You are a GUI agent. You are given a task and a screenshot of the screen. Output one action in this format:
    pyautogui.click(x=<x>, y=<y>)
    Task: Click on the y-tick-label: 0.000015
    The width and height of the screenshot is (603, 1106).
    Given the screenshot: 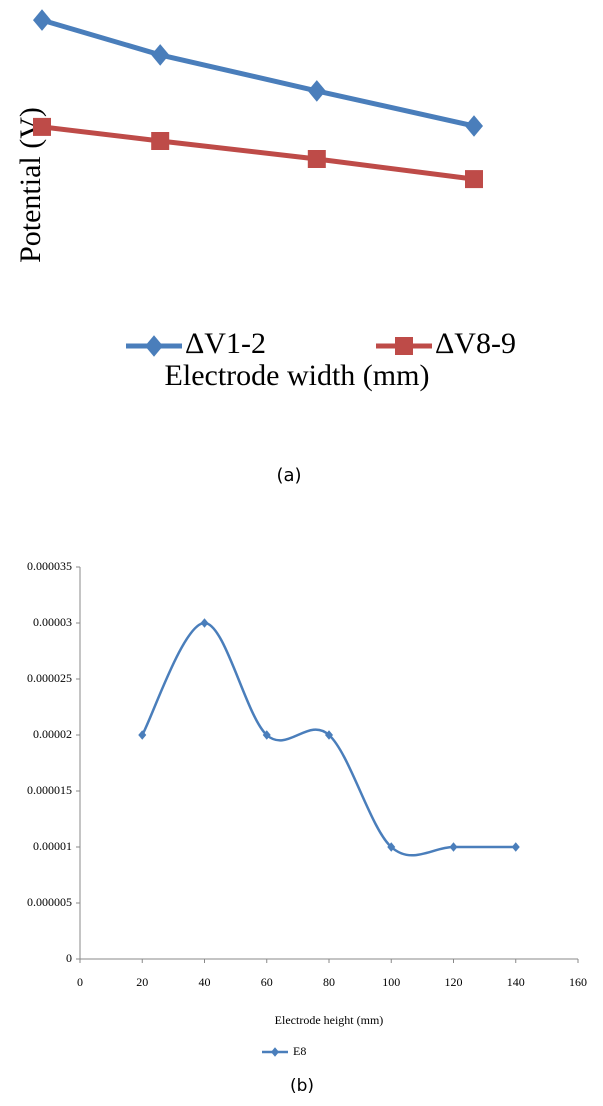 What is the action you would take?
    pyautogui.click(x=49, y=790)
    